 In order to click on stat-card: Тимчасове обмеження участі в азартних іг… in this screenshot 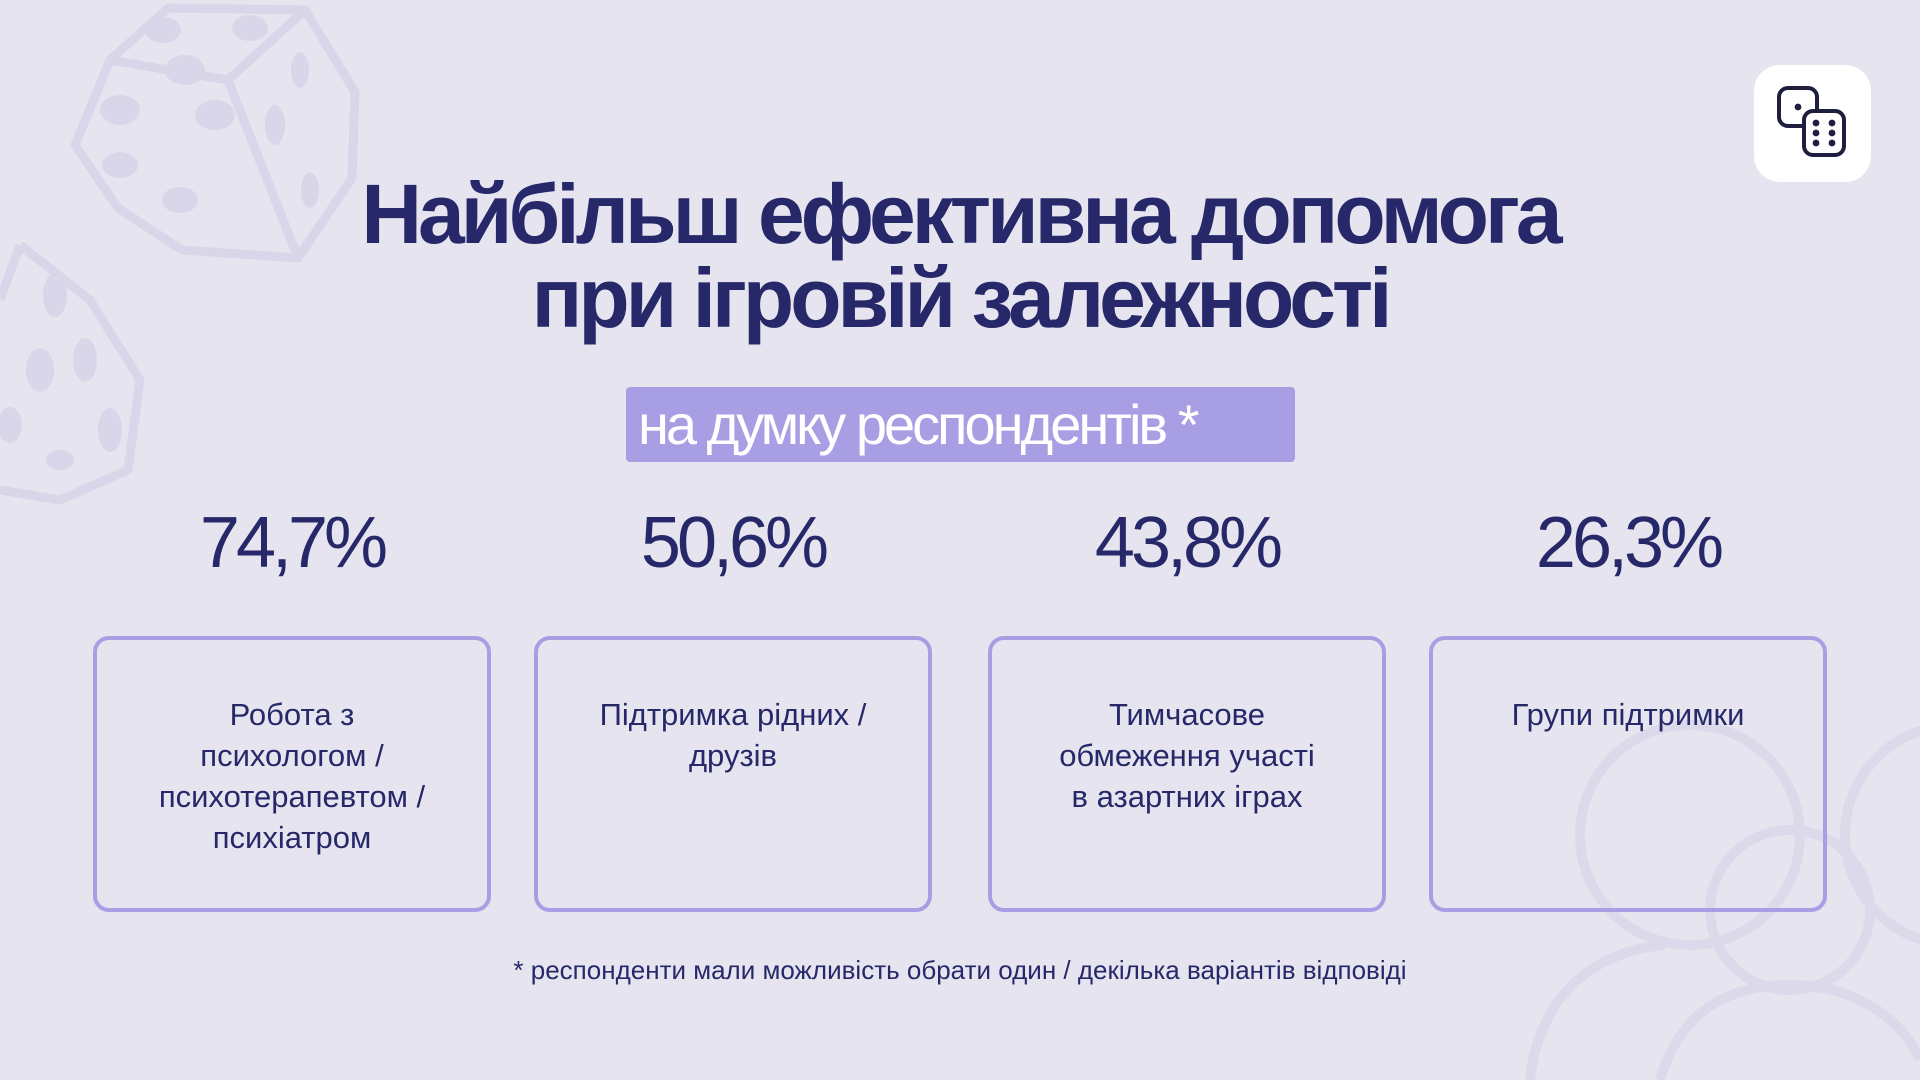, I will do `click(1187, 774)`.